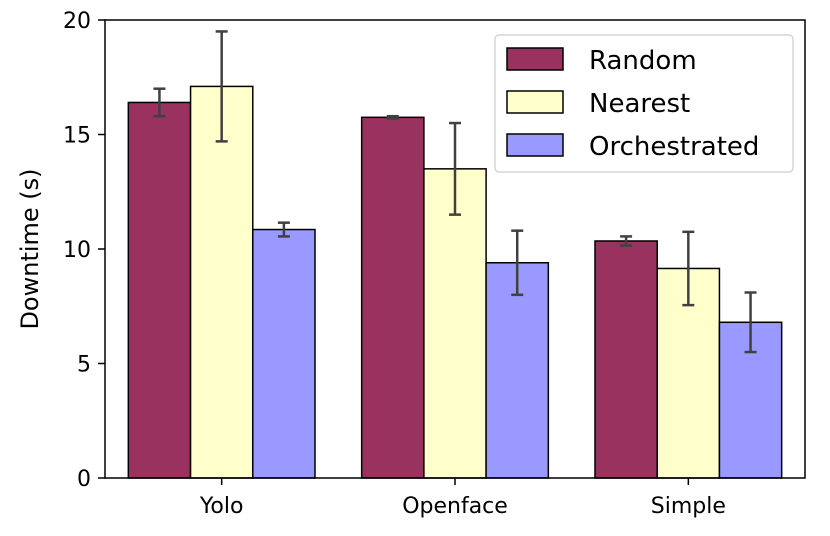  Describe the element at coordinates (535, 145) in the screenshot. I see `legend-swatch-orchestrated` at that location.